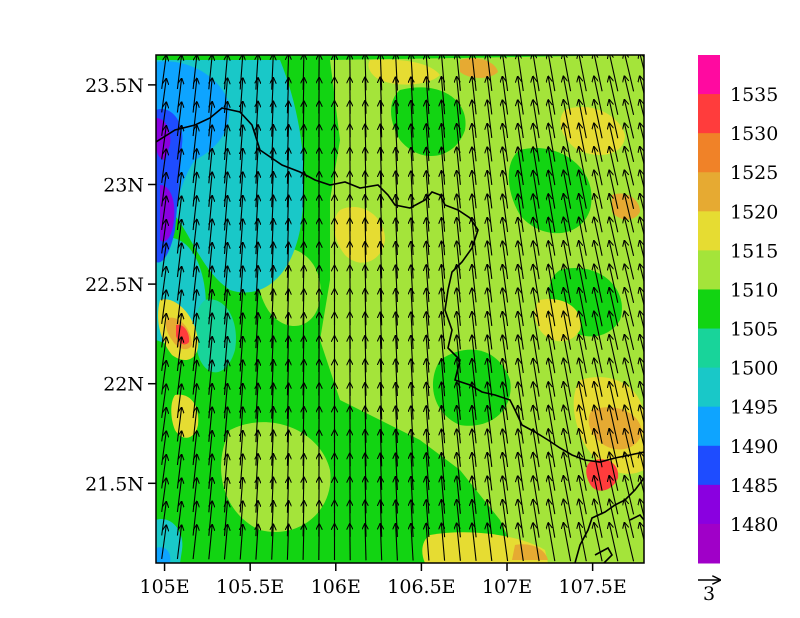 Image resolution: width=800 pixels, height=618 pixels. What do you see at coordinates (709, 594) in the screenshot?
I see `reference-vector-label: 3` at bounding box center [709, 594].